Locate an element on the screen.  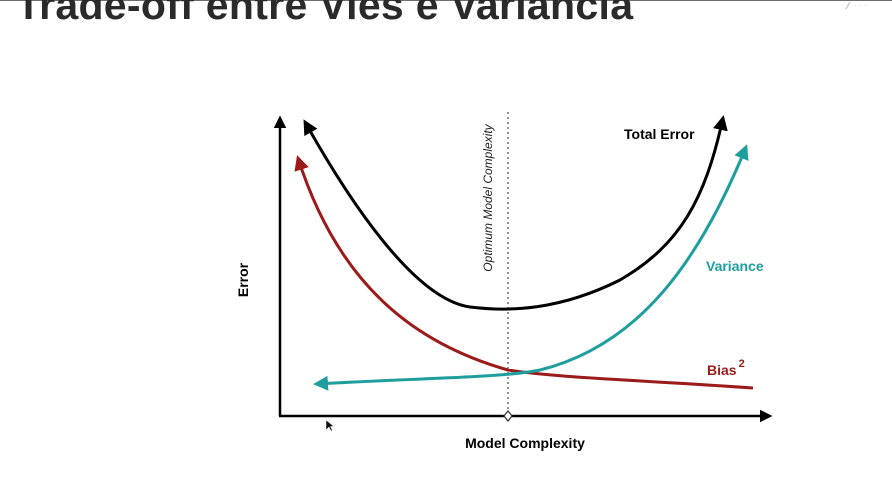
mouse-cursor-icon is located at coordinates (330, 425).